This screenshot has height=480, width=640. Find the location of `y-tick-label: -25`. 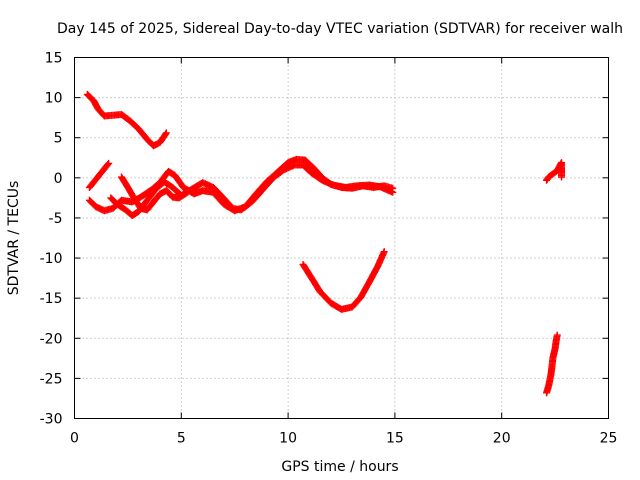

y-tick-label: -25 is located at coordinates (51, 379).